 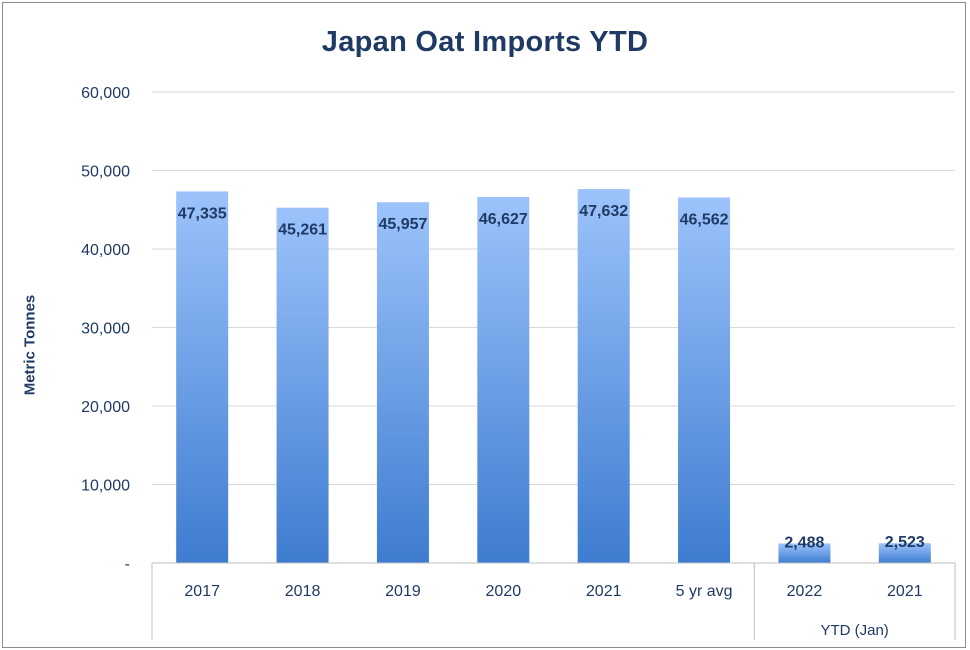 I want to click on x-tick-label: 2020, so click(x=504, y=591).